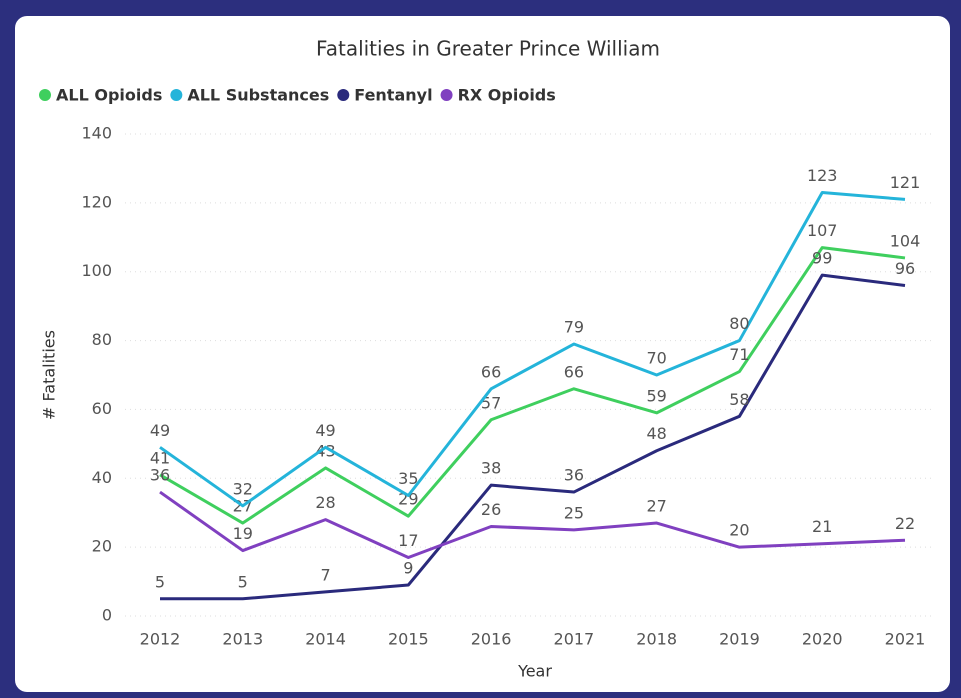 The width and height of the screenshot is (961, 698). What do you see at coordinates (822, 526) in the screenshot?
I see `data-label: 21` at bounding box center [822, 526].